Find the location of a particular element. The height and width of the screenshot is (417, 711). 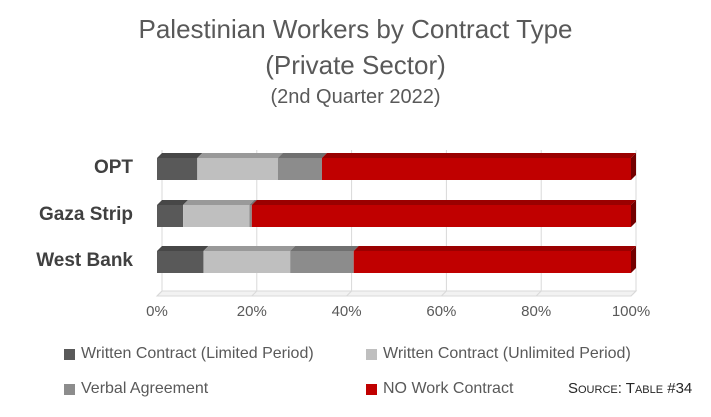

legend-label: NO Work Contract is located at coordinates (448, 388).